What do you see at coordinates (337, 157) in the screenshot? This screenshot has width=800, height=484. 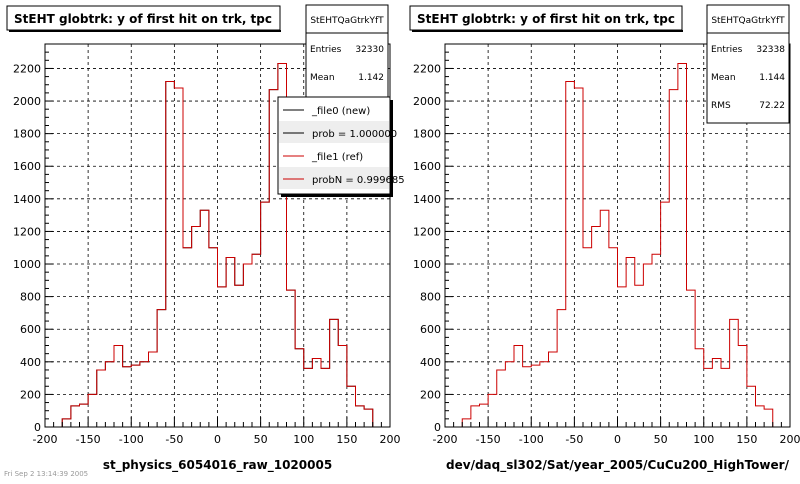 I see `legend-label: _file1 (ref)` at bounding box center [337, 157].